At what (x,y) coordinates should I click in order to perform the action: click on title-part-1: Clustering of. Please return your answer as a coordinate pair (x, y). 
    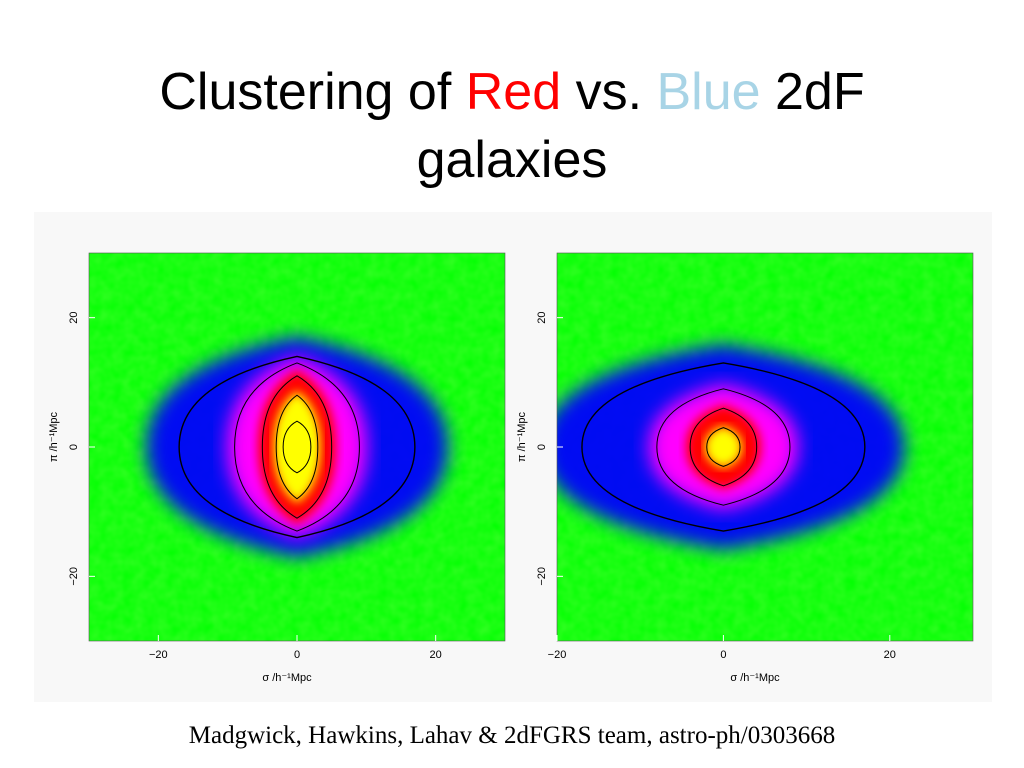
    Looking at the image, I should click on (312, 92).